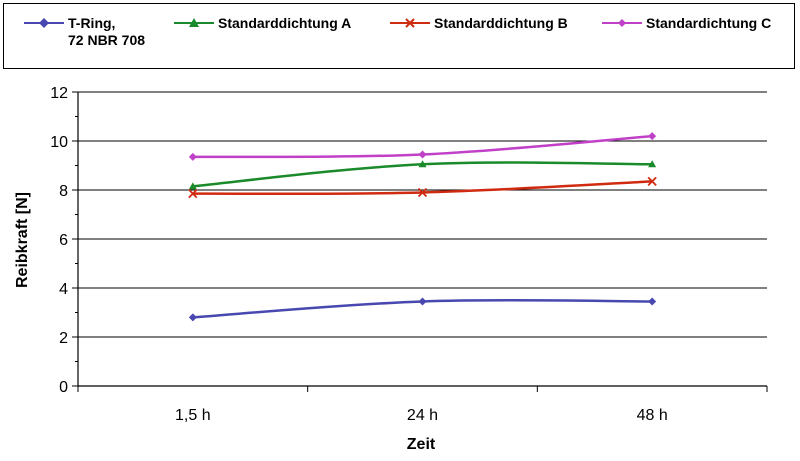 This screenshot has height=461, width=800. What do you see at coordinates (107, 31) in the screenshot?
I see `legend-label-t-ring: T-Ring, 72 NBR 708` at bounding box center [107, 31].